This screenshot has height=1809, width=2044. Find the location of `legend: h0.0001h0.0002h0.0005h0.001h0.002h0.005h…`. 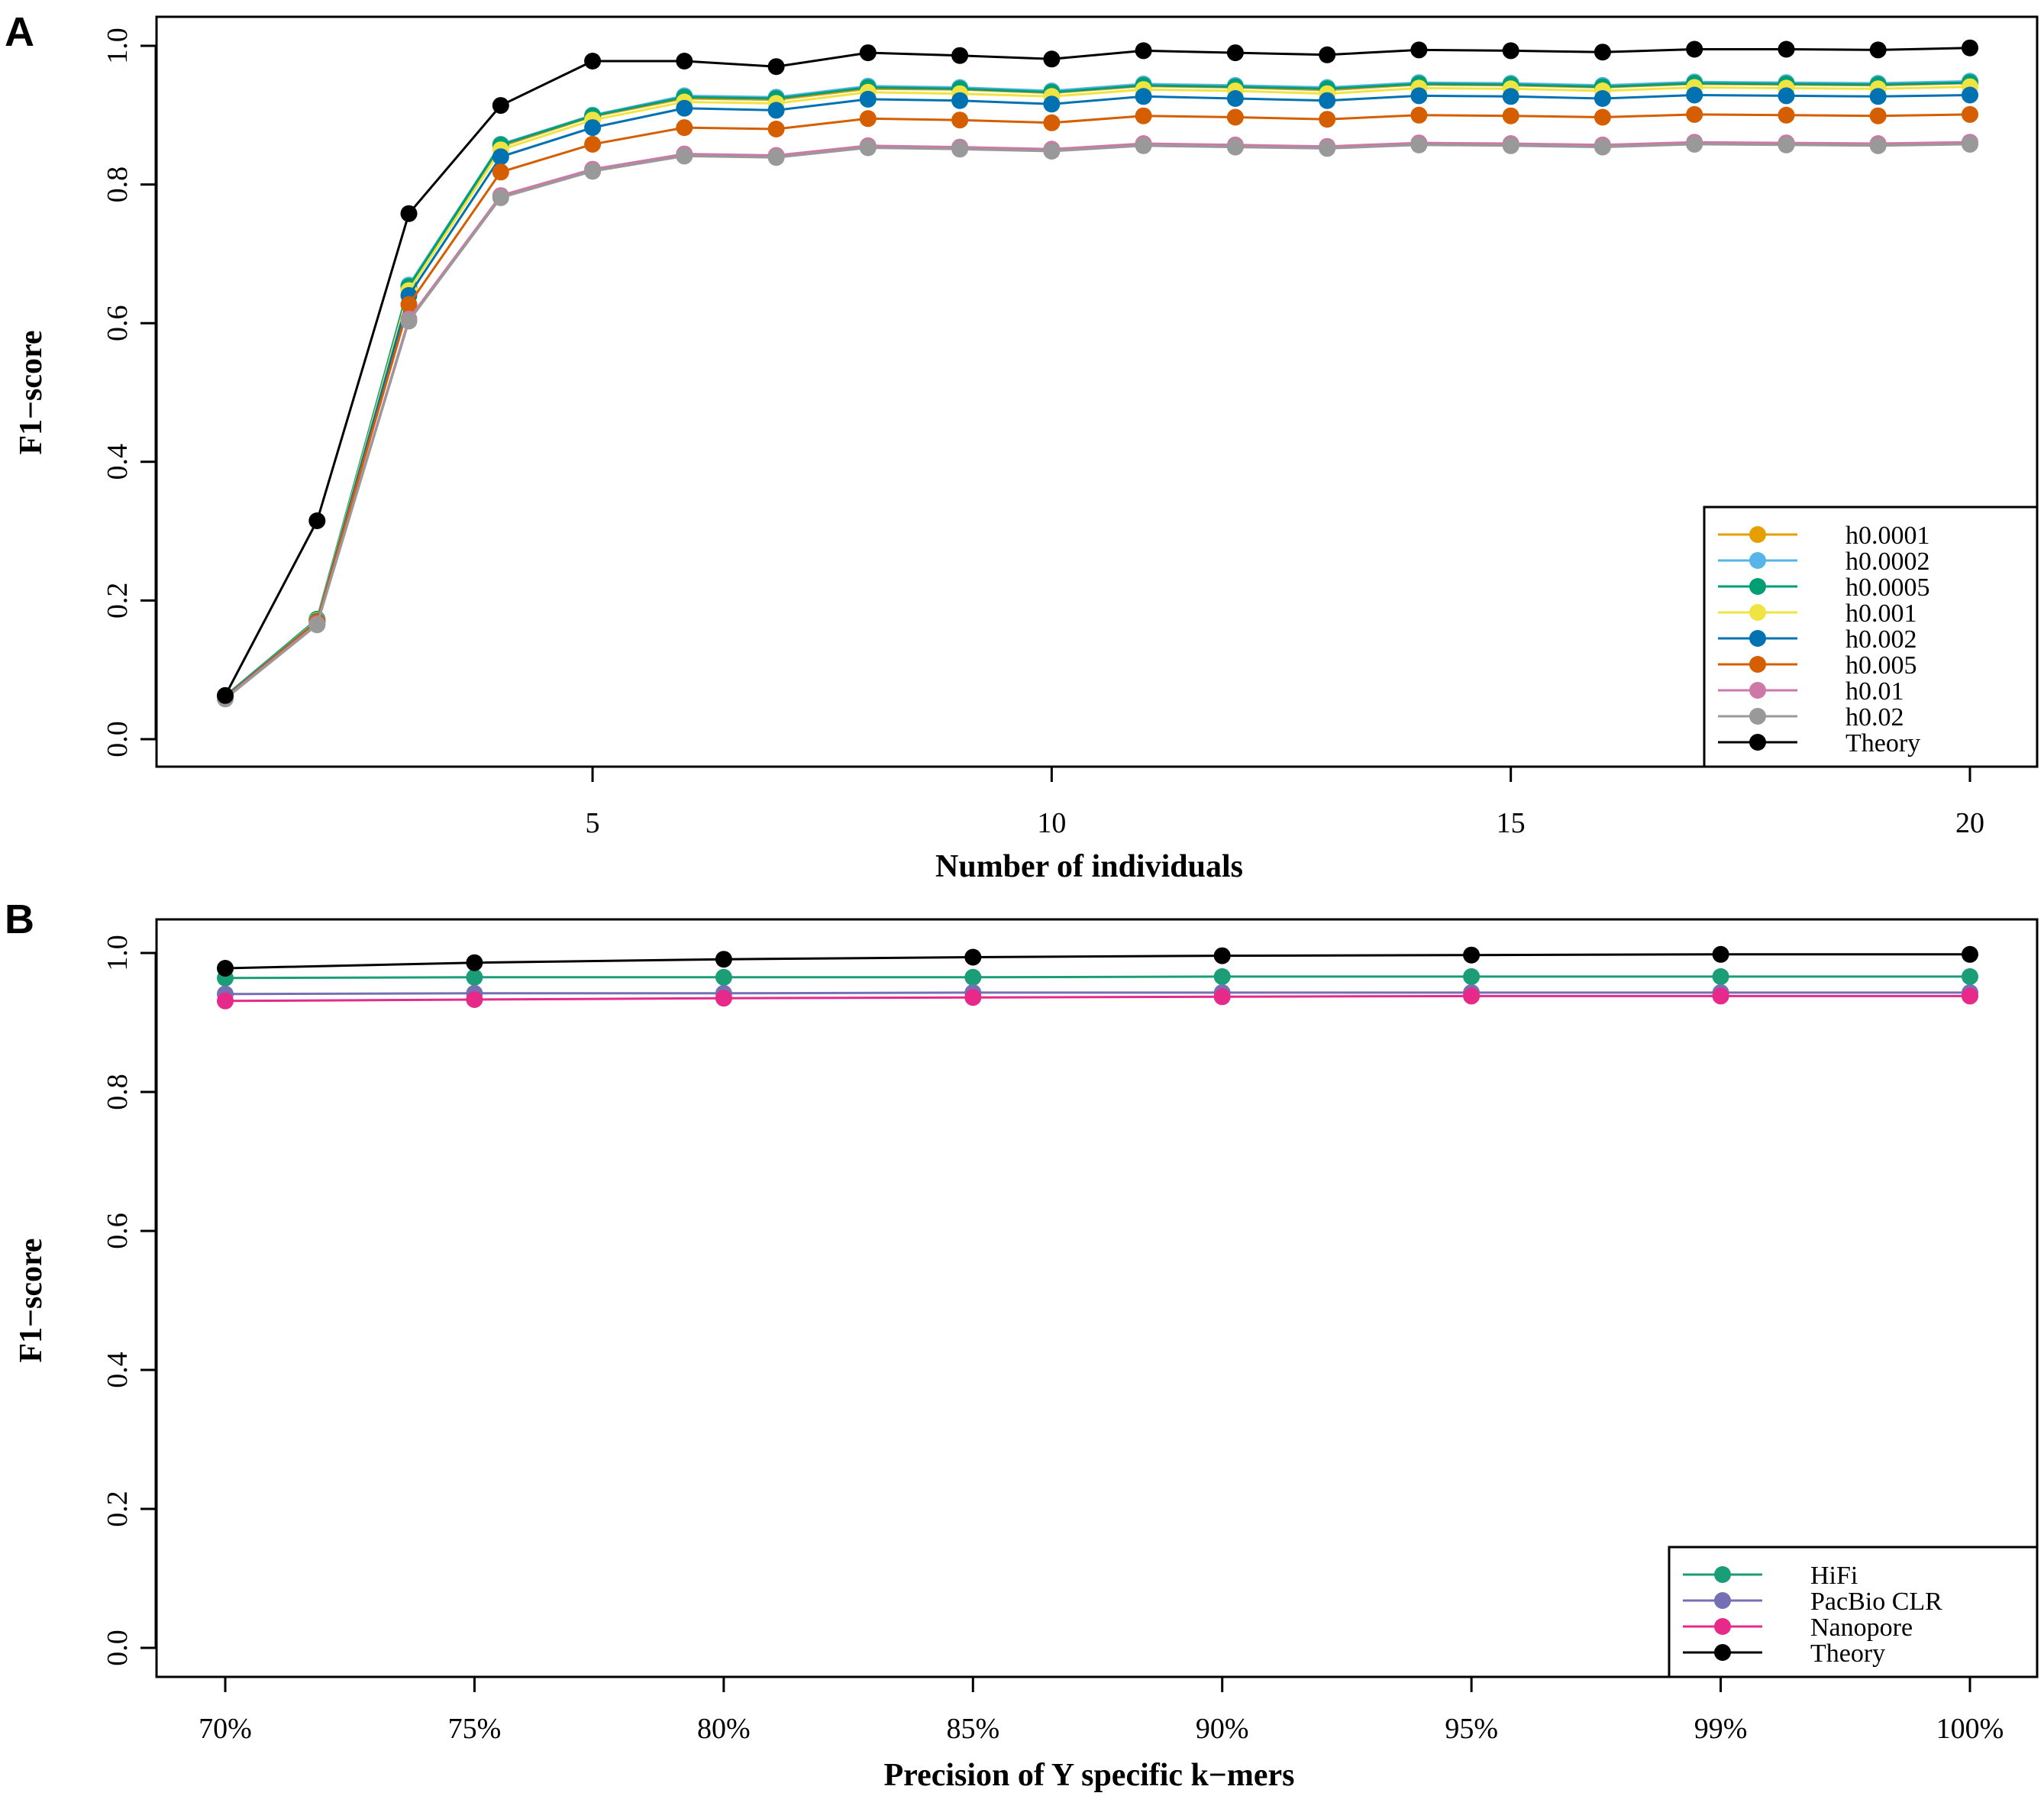

legend: h0.0001h0.0002h0.0005h0.001h0.002h0.005h… is located at coordinates (1871, 637).